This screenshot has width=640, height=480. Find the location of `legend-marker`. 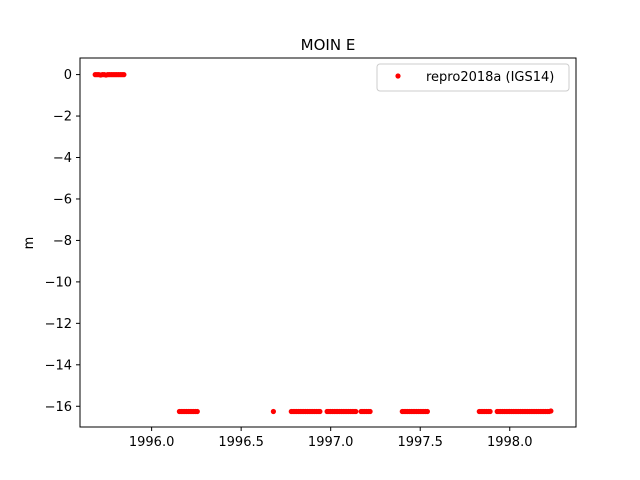

legend-marker is located at coordinates (398, 76).